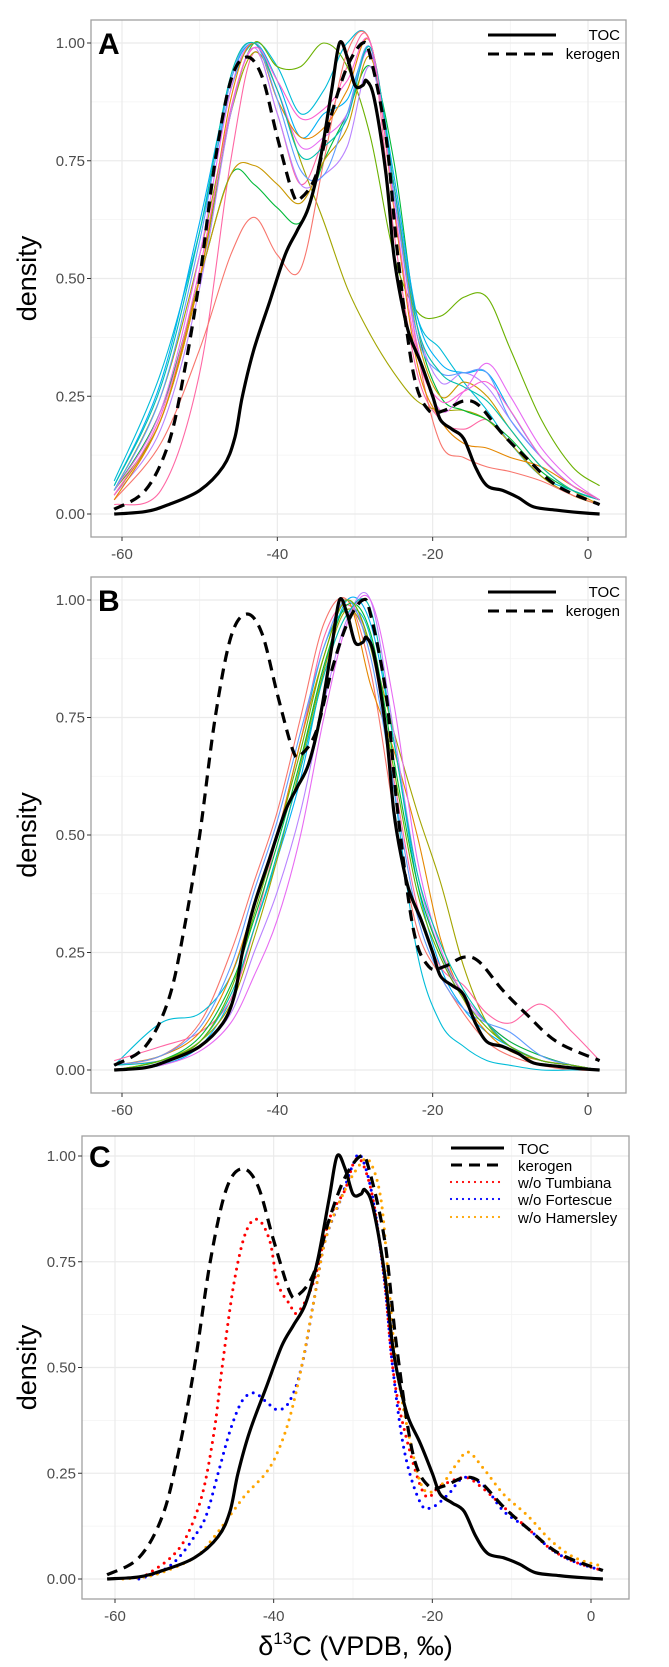 This screenshot has width=669, height=1667. I want to click on x-axis-title-prefix: δ, so click(265, 1646).